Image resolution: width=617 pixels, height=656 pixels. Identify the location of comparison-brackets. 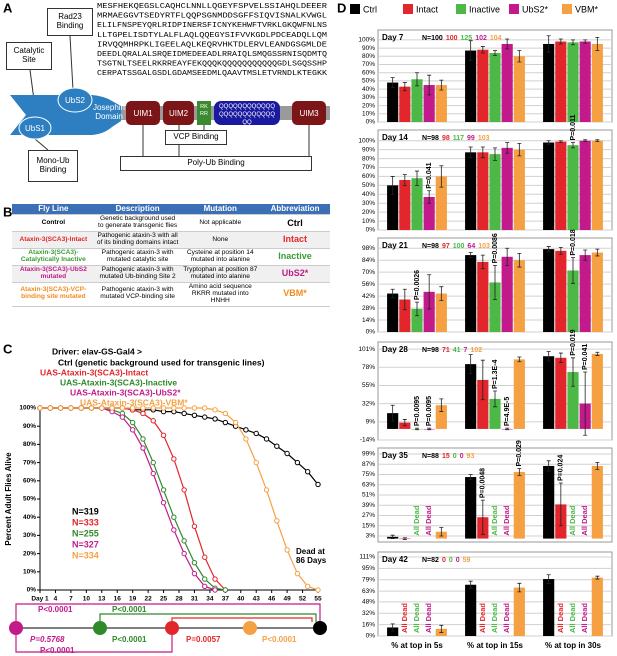
(168, 628).